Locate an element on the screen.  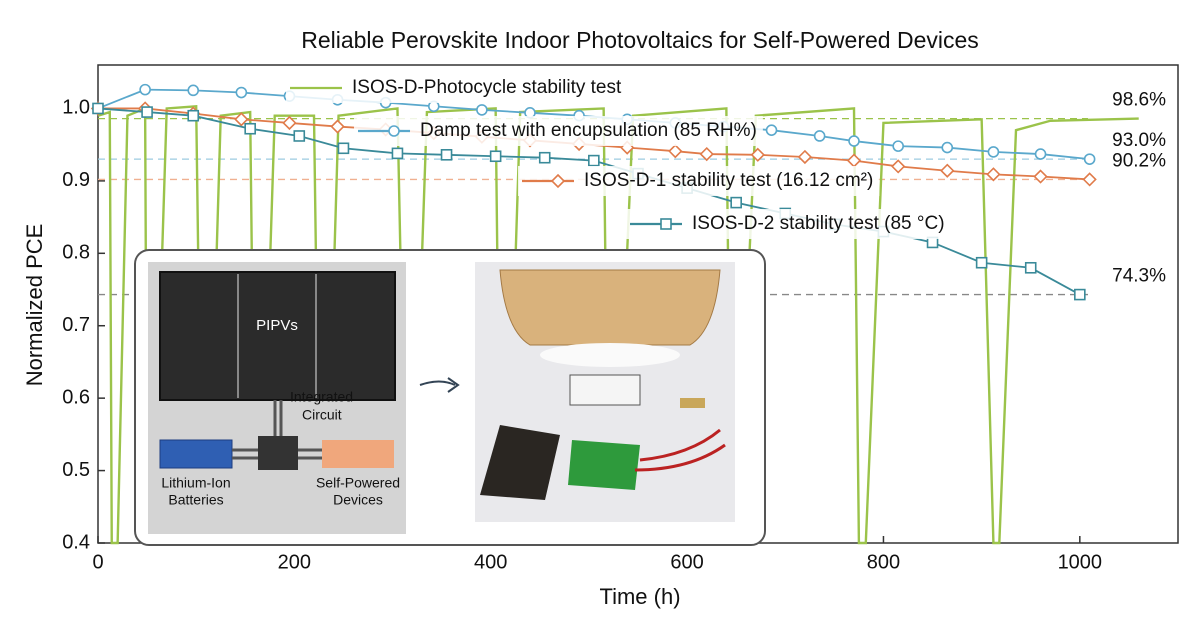
pipv-module is located at coordinates (277, 336).